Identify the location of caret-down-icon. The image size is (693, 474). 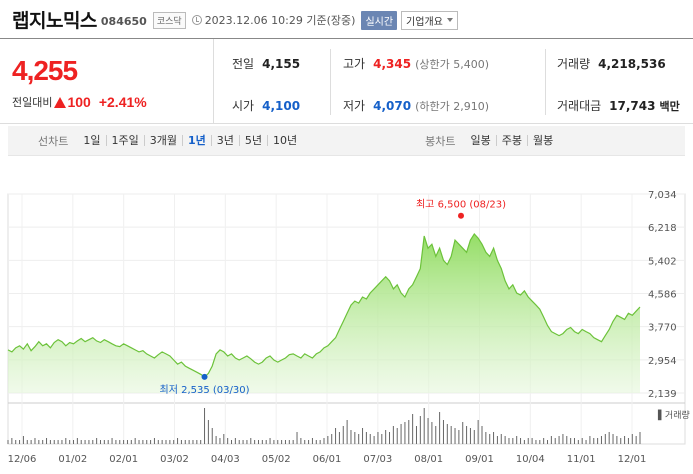
(449, 20).